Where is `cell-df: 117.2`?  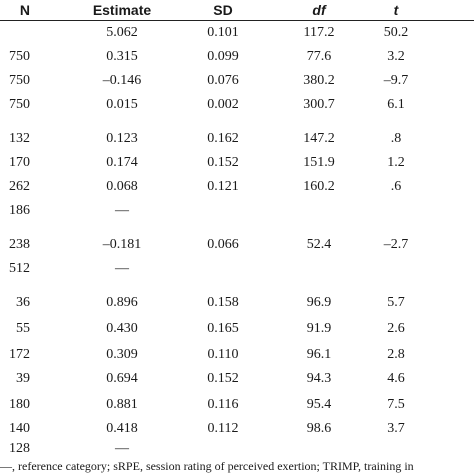 cell-df: 117.2 is located at coordinates (319, 32).